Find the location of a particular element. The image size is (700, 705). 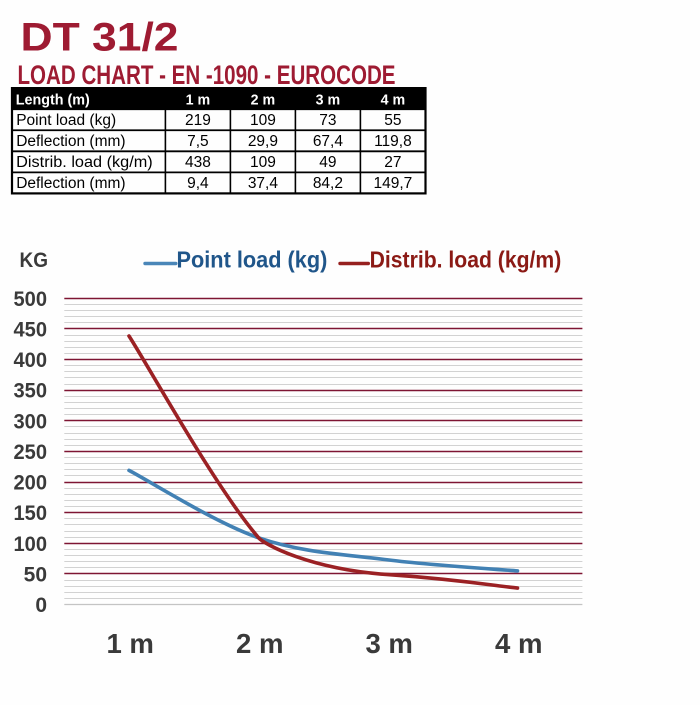

svg-text: 9,4 is located at coordinates (198, 183).